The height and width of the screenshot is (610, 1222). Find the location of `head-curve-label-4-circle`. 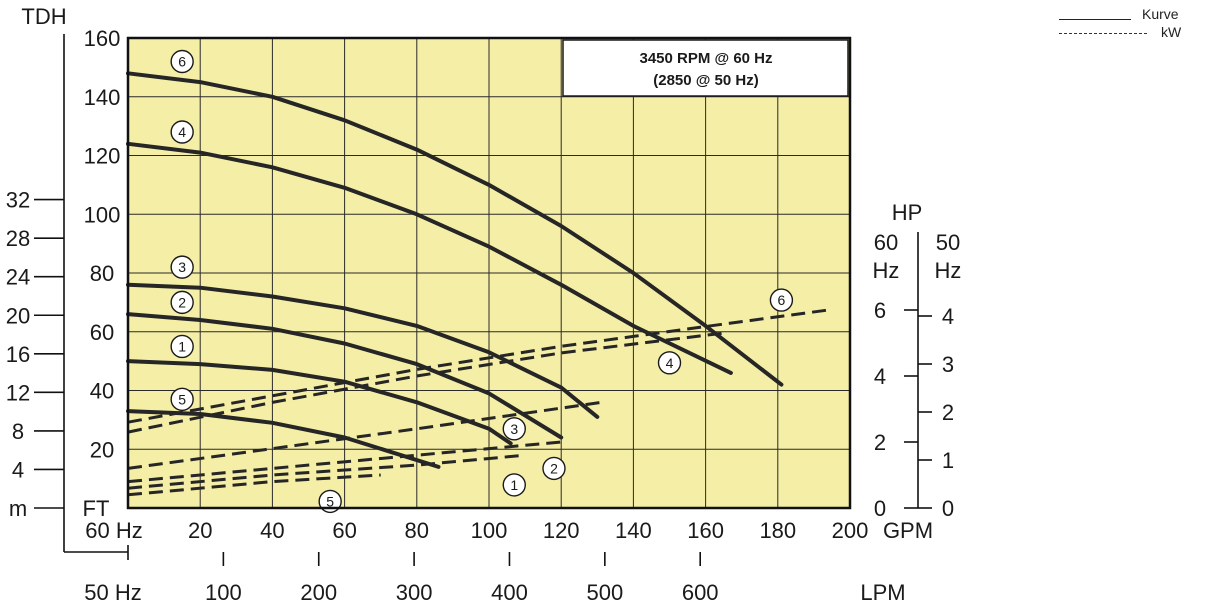

head-curve-label-4-circle is located at coordinates (182, 132).